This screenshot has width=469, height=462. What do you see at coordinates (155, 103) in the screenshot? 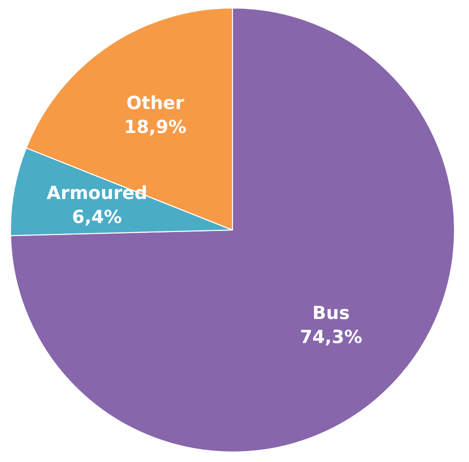
I see `slice-label: Other` at bounding box center [155, 103].